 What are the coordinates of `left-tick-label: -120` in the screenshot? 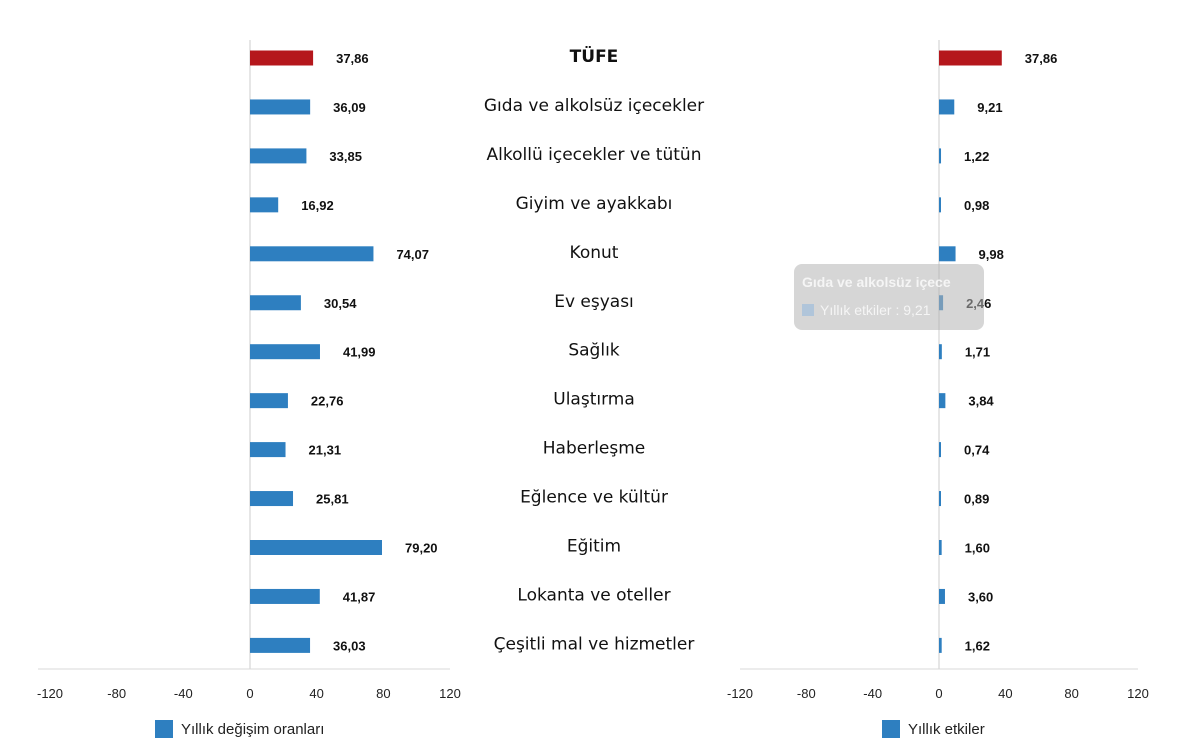 It's located at (50, 693).